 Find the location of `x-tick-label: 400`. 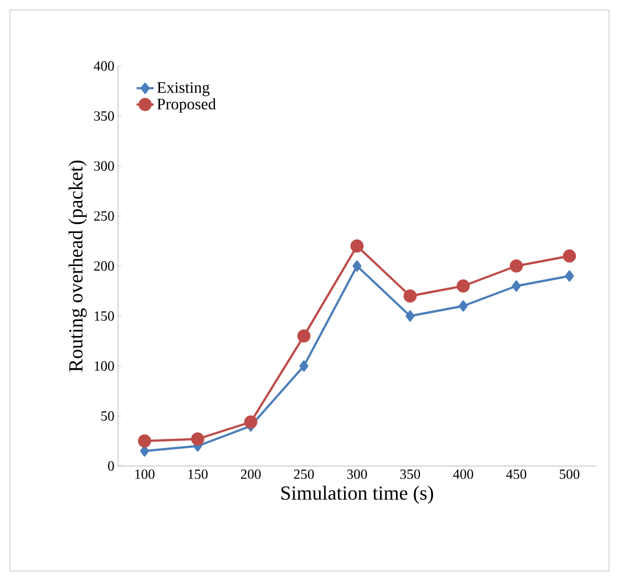

x-tick-label: 400 is located at coordinates (463, 474).